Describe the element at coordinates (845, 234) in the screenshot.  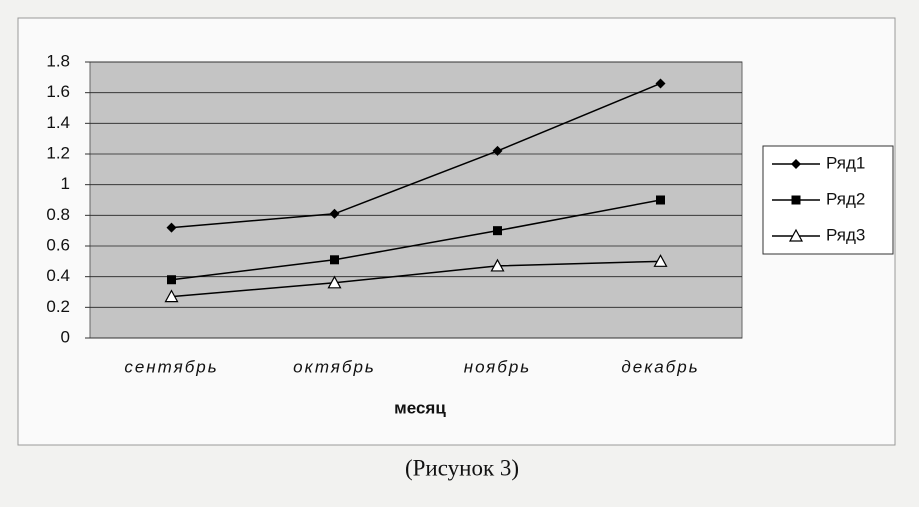
I see `legend-label: Ряд3` at that location.